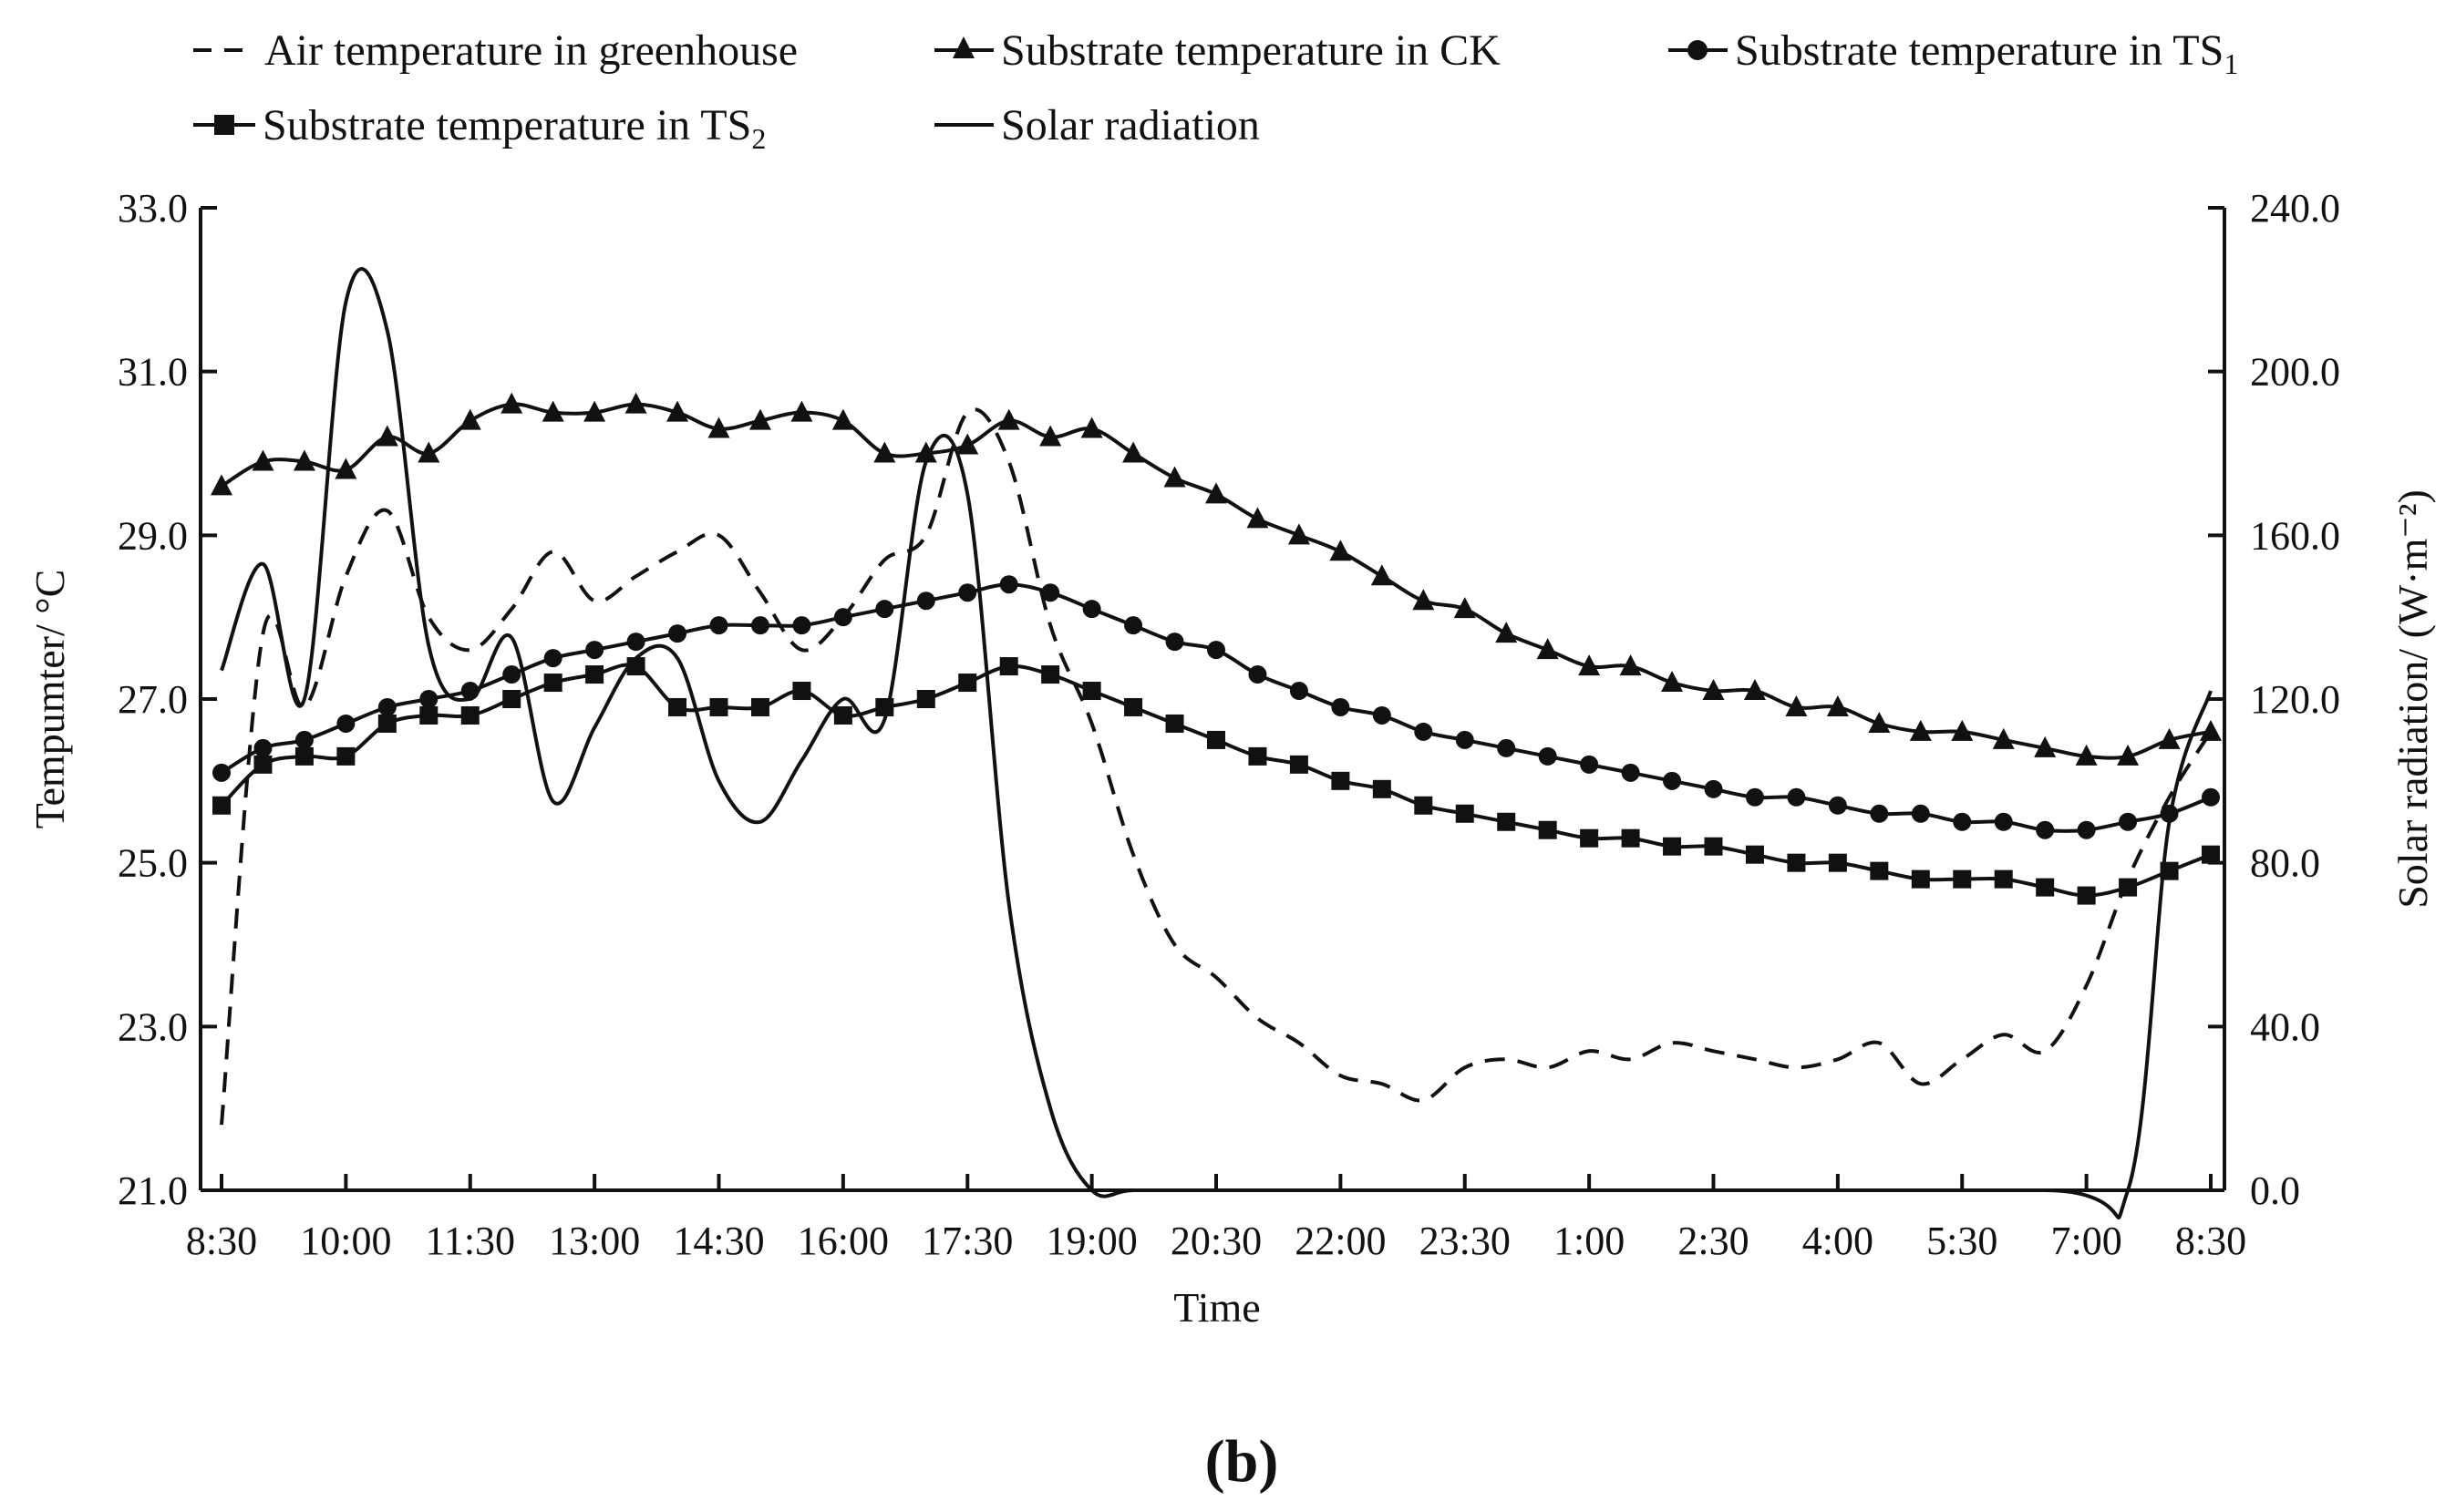  I want to click on left-y-axis-title: Tempumter/ °C, so click(49, 699).